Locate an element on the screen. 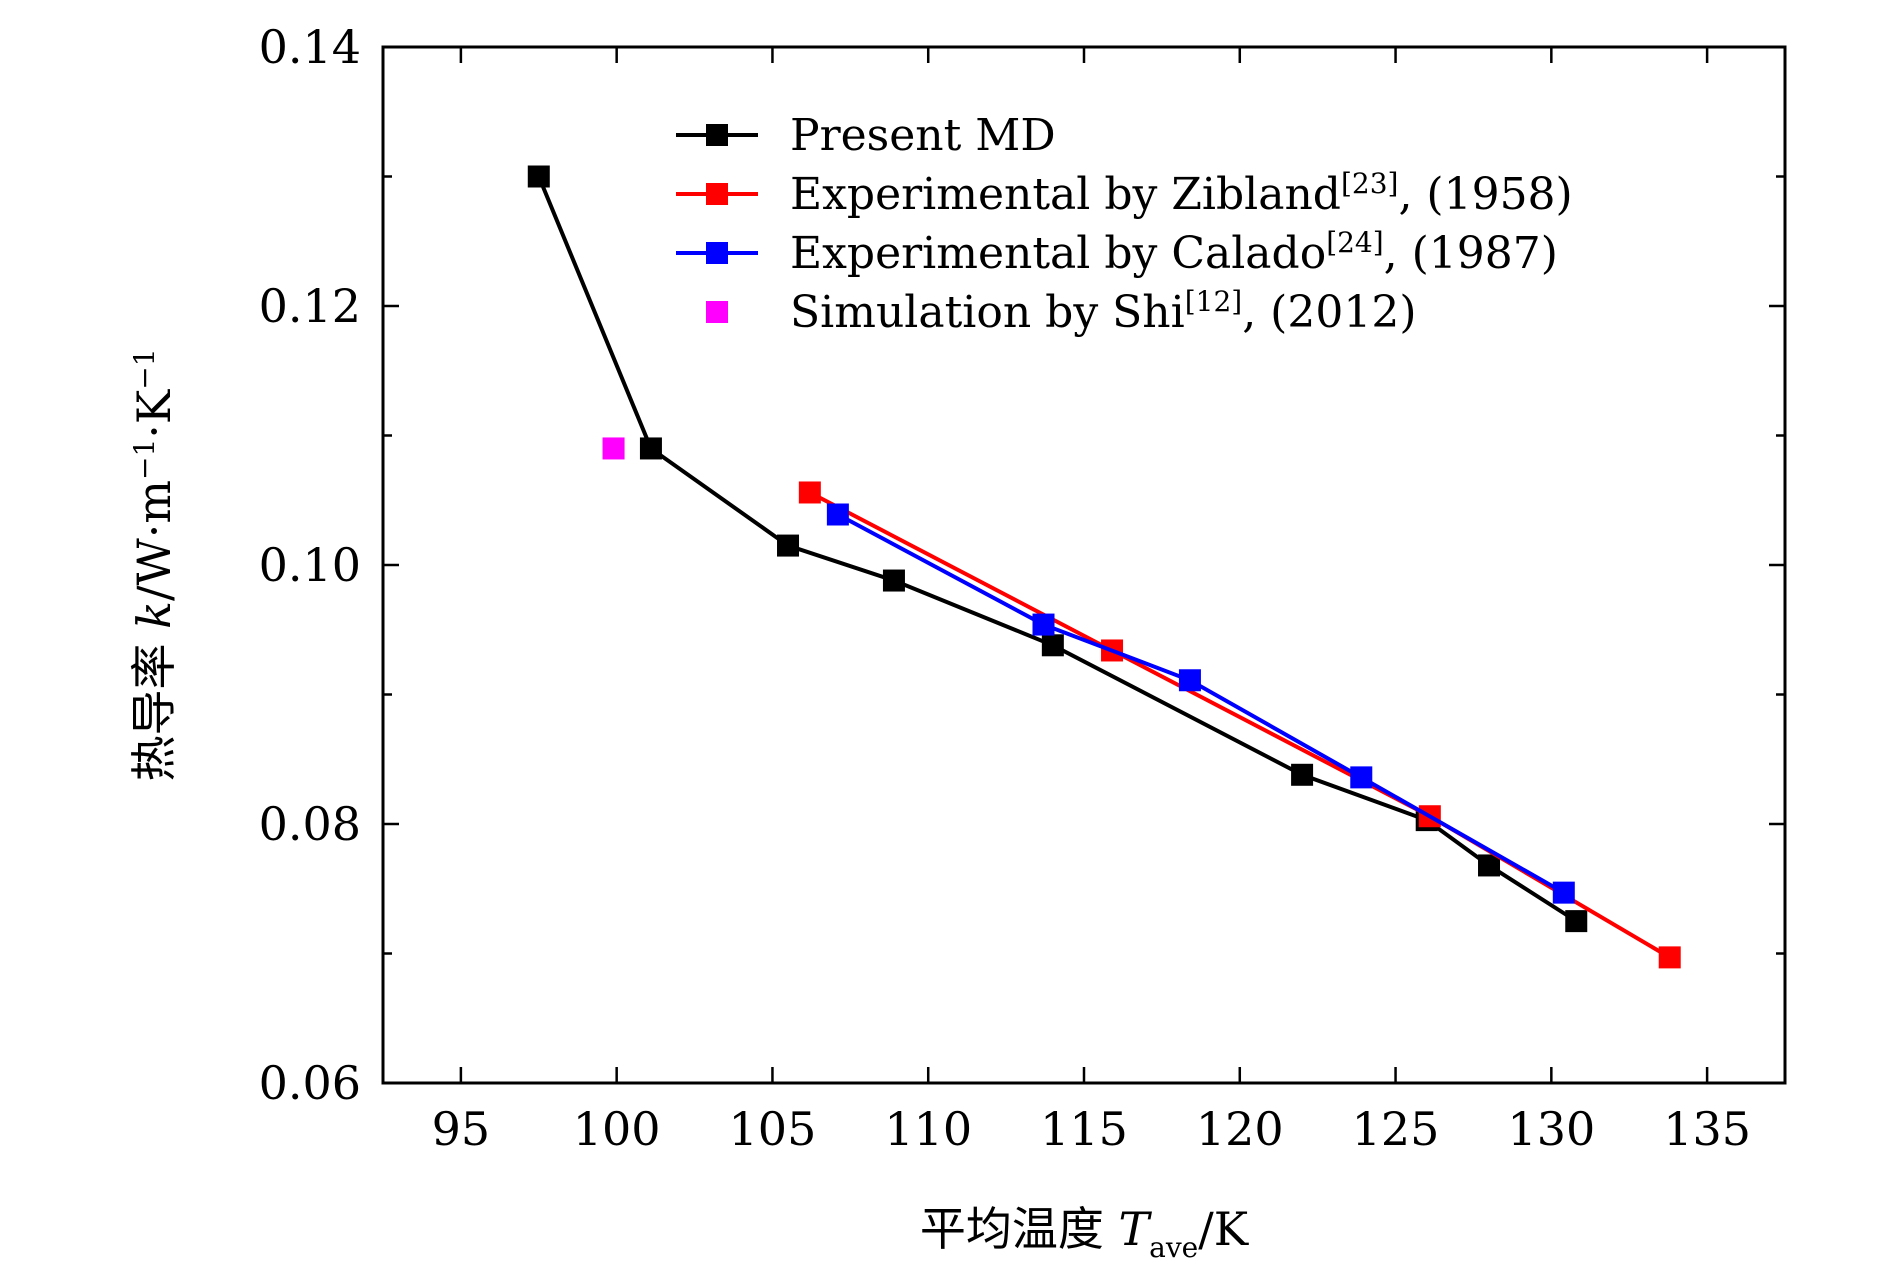 Image resolution: width=1890 pixels, height=1276 pixels. y-tick-label: 0.08 is located at coordinates (310, 824).